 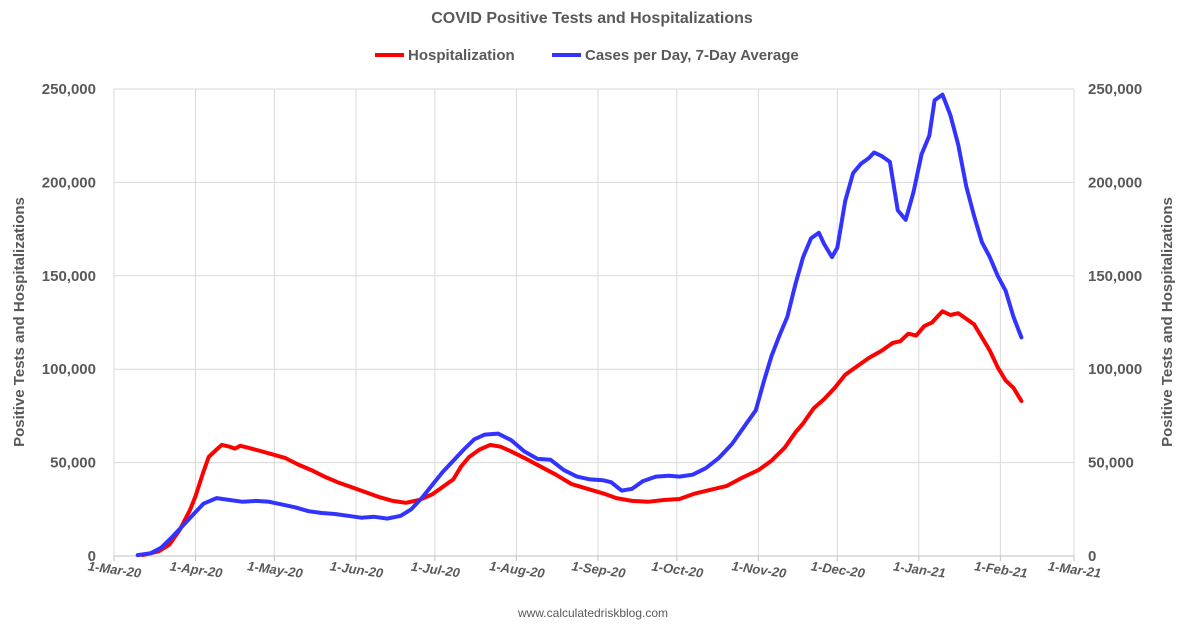 What do you see at coordinates (517, 569) in the screenshot?
I see `x-tick-label: 1-Aug-20` at bounding box center [517, 569].